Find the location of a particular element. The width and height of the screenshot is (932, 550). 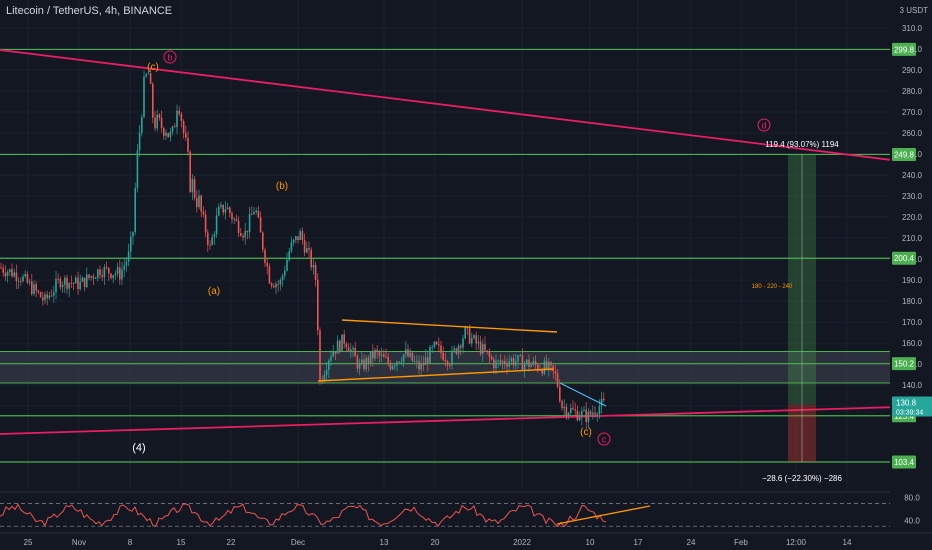

wave-label-orange: (c) is located at coordinates (153, 67).